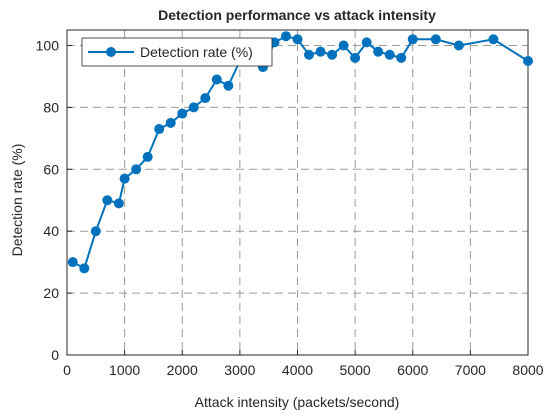  I want to click on x-tick-label: 6000, so click(412, 370).